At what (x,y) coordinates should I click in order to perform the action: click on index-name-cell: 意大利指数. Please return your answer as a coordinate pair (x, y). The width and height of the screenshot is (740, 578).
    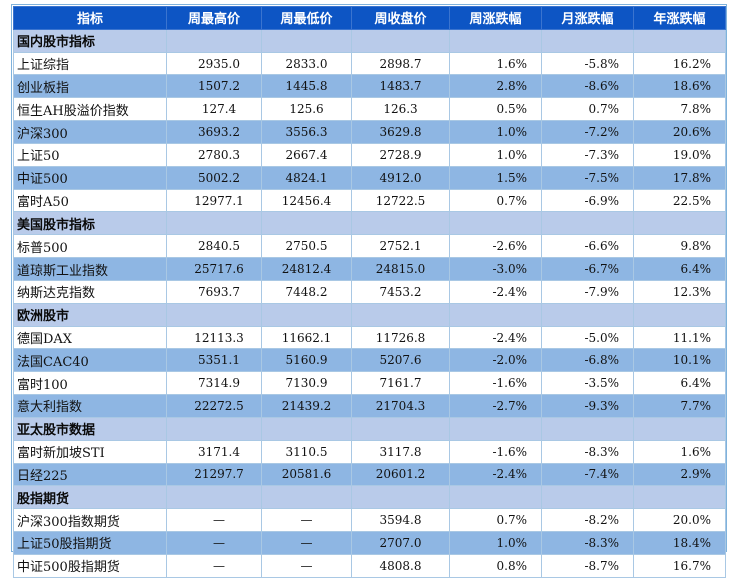
    Looking at the image, I should click on (90, 406).